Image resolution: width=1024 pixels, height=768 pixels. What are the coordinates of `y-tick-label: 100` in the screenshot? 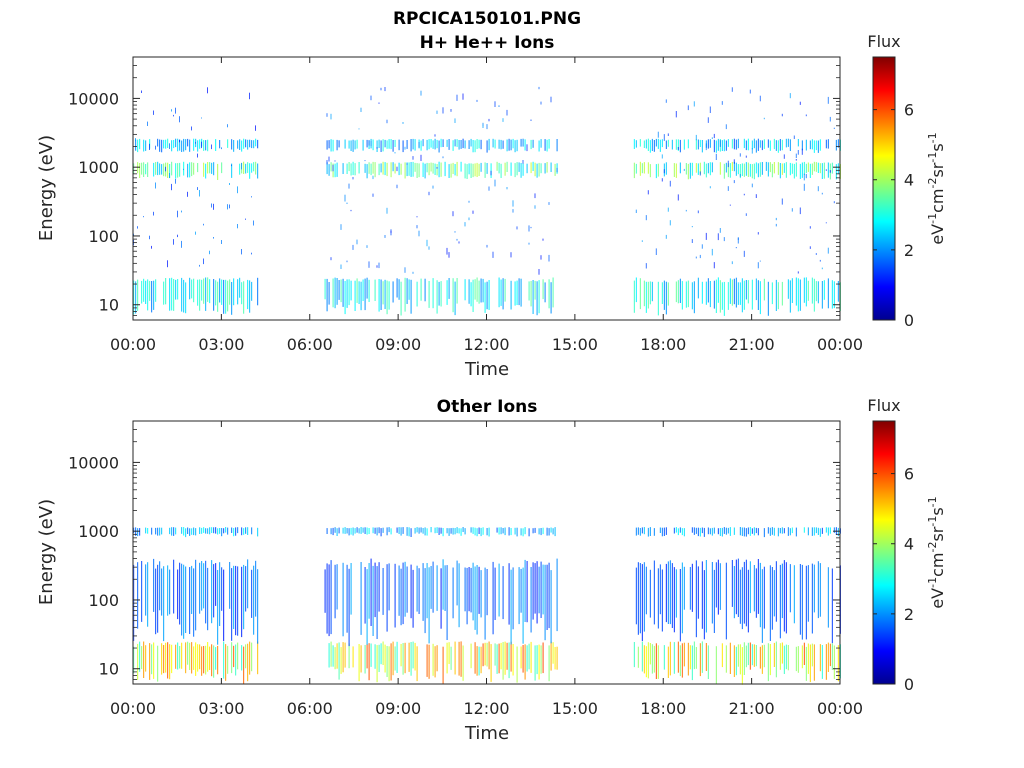 It's located at (103, 600).